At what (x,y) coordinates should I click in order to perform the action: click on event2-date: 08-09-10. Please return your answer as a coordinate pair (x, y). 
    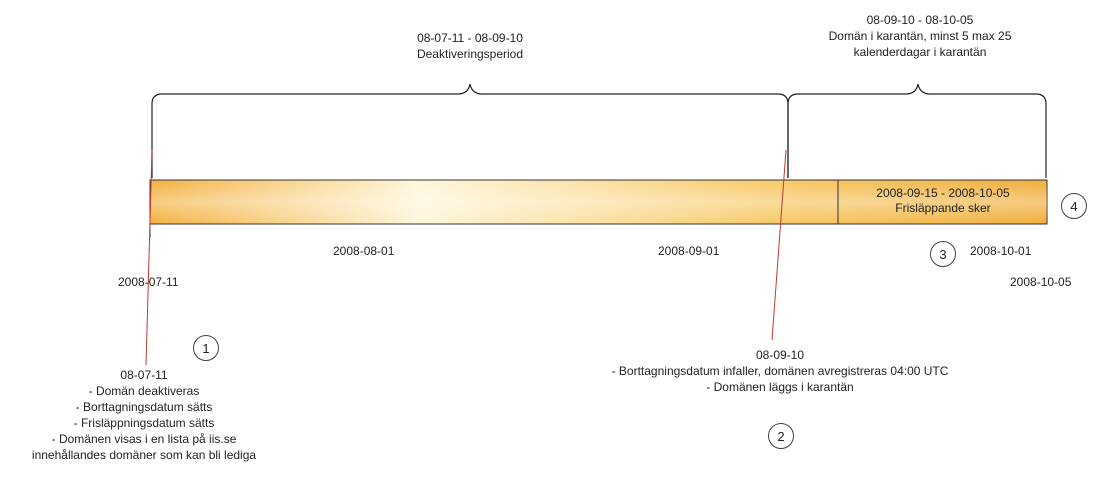
    Looking at the image, I should click on (780, 355).